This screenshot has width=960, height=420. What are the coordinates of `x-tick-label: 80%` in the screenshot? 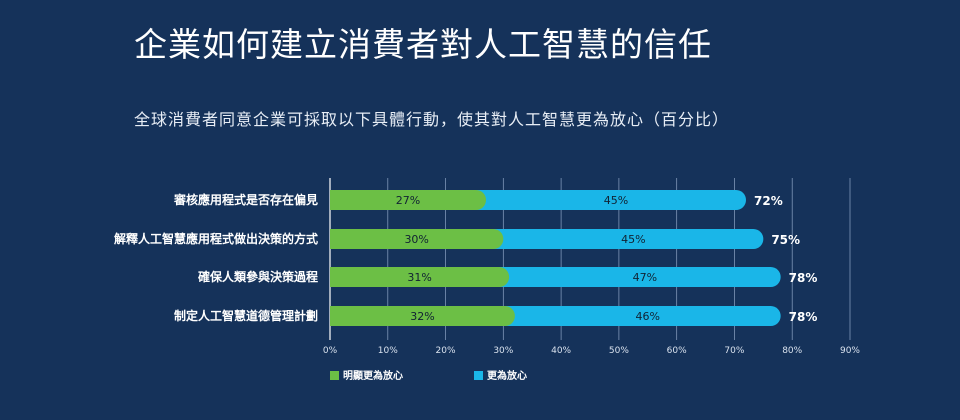 It's located at (792, 351).